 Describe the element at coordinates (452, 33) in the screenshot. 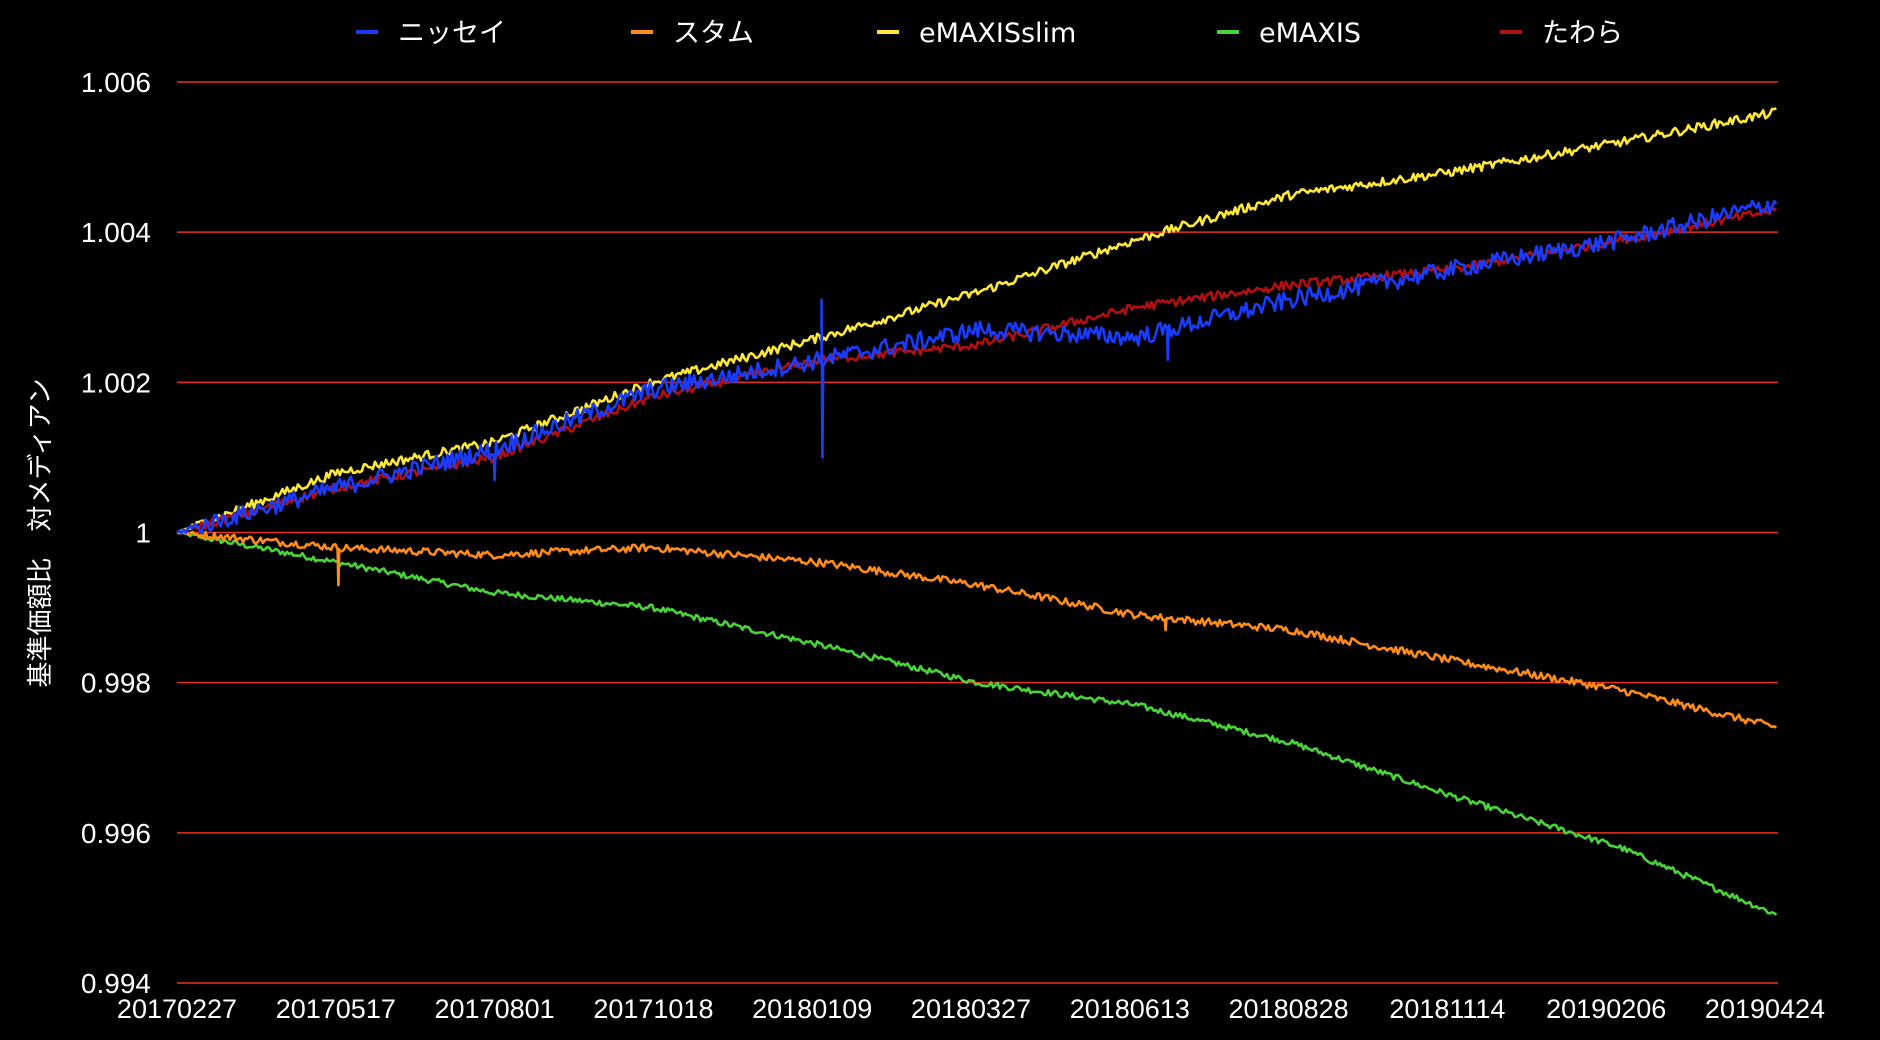

I see `legend-label: ニッセイ` at that location.